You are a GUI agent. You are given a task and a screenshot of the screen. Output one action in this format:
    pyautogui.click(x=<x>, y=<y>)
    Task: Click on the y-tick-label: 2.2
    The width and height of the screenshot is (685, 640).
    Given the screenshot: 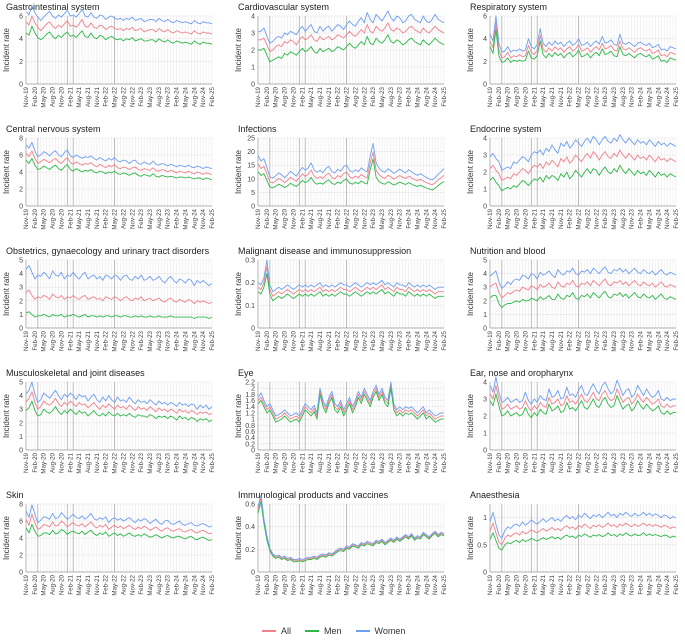 What is the action you would take?
    pyautogui.click(x=250, y=383)
    